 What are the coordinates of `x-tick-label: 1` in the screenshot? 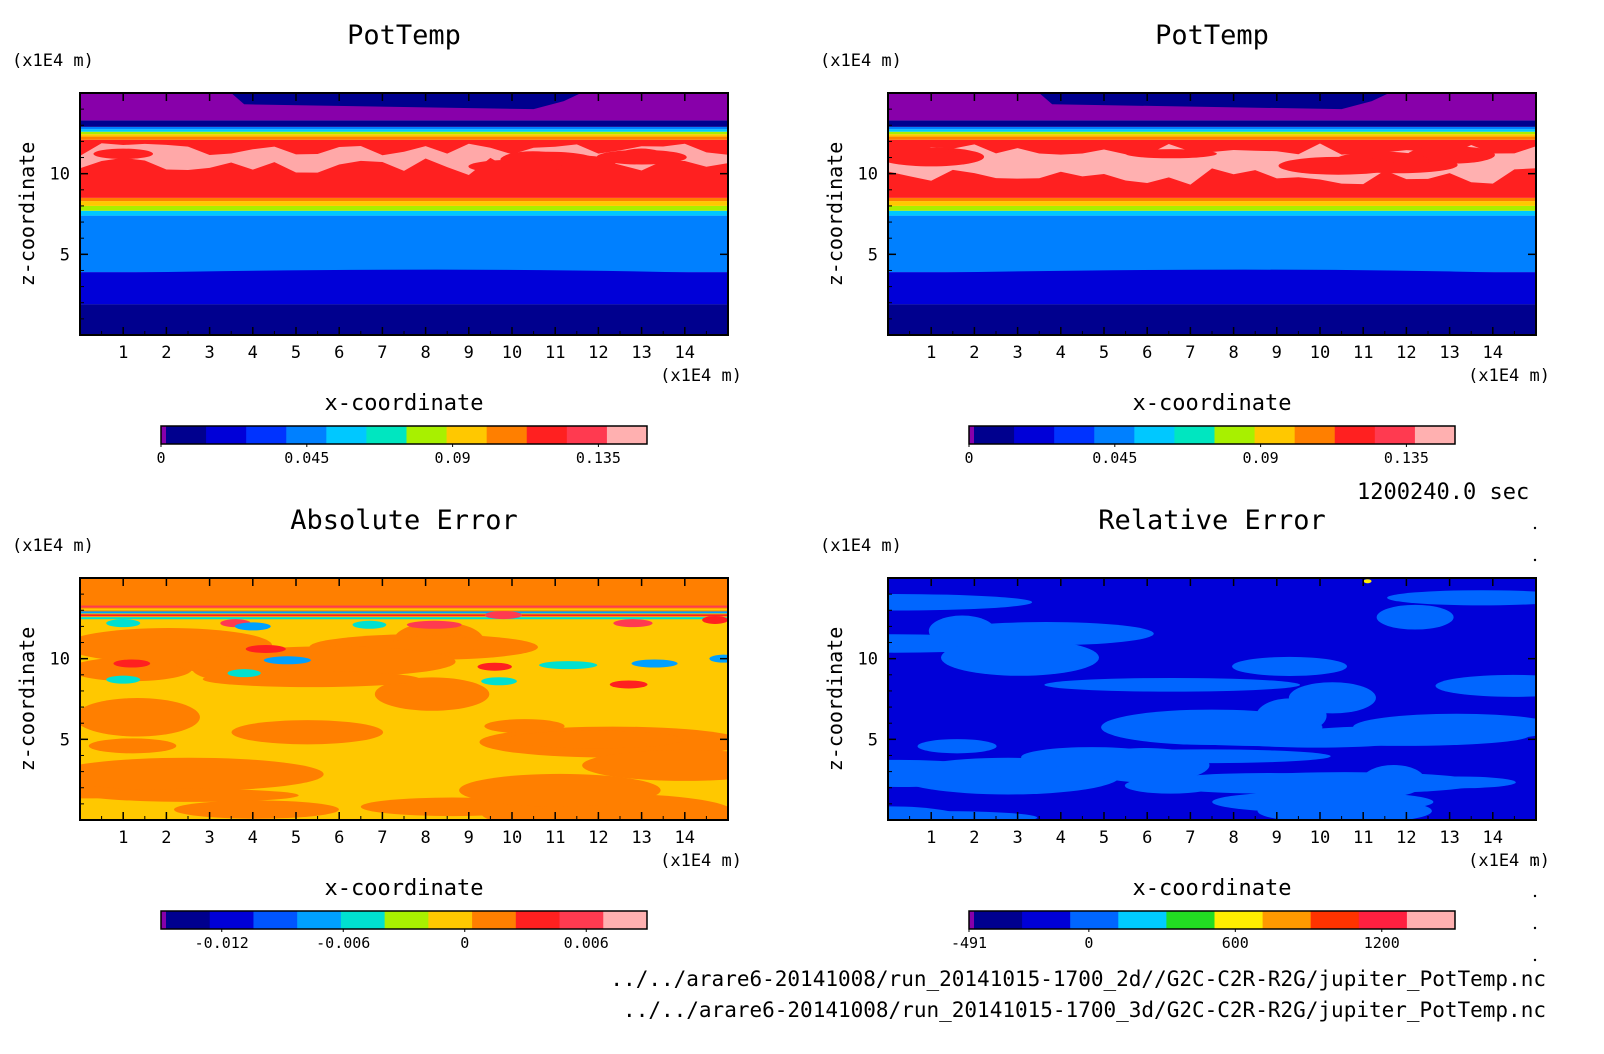 It's located at (123, 353).